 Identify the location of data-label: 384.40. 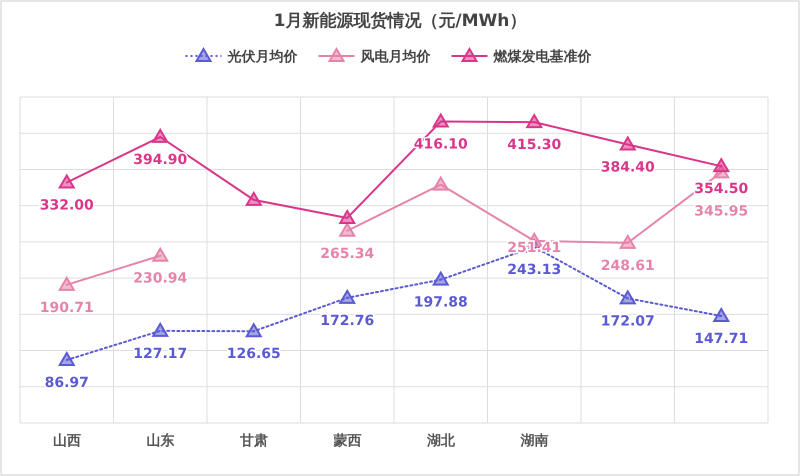
(628, 168).